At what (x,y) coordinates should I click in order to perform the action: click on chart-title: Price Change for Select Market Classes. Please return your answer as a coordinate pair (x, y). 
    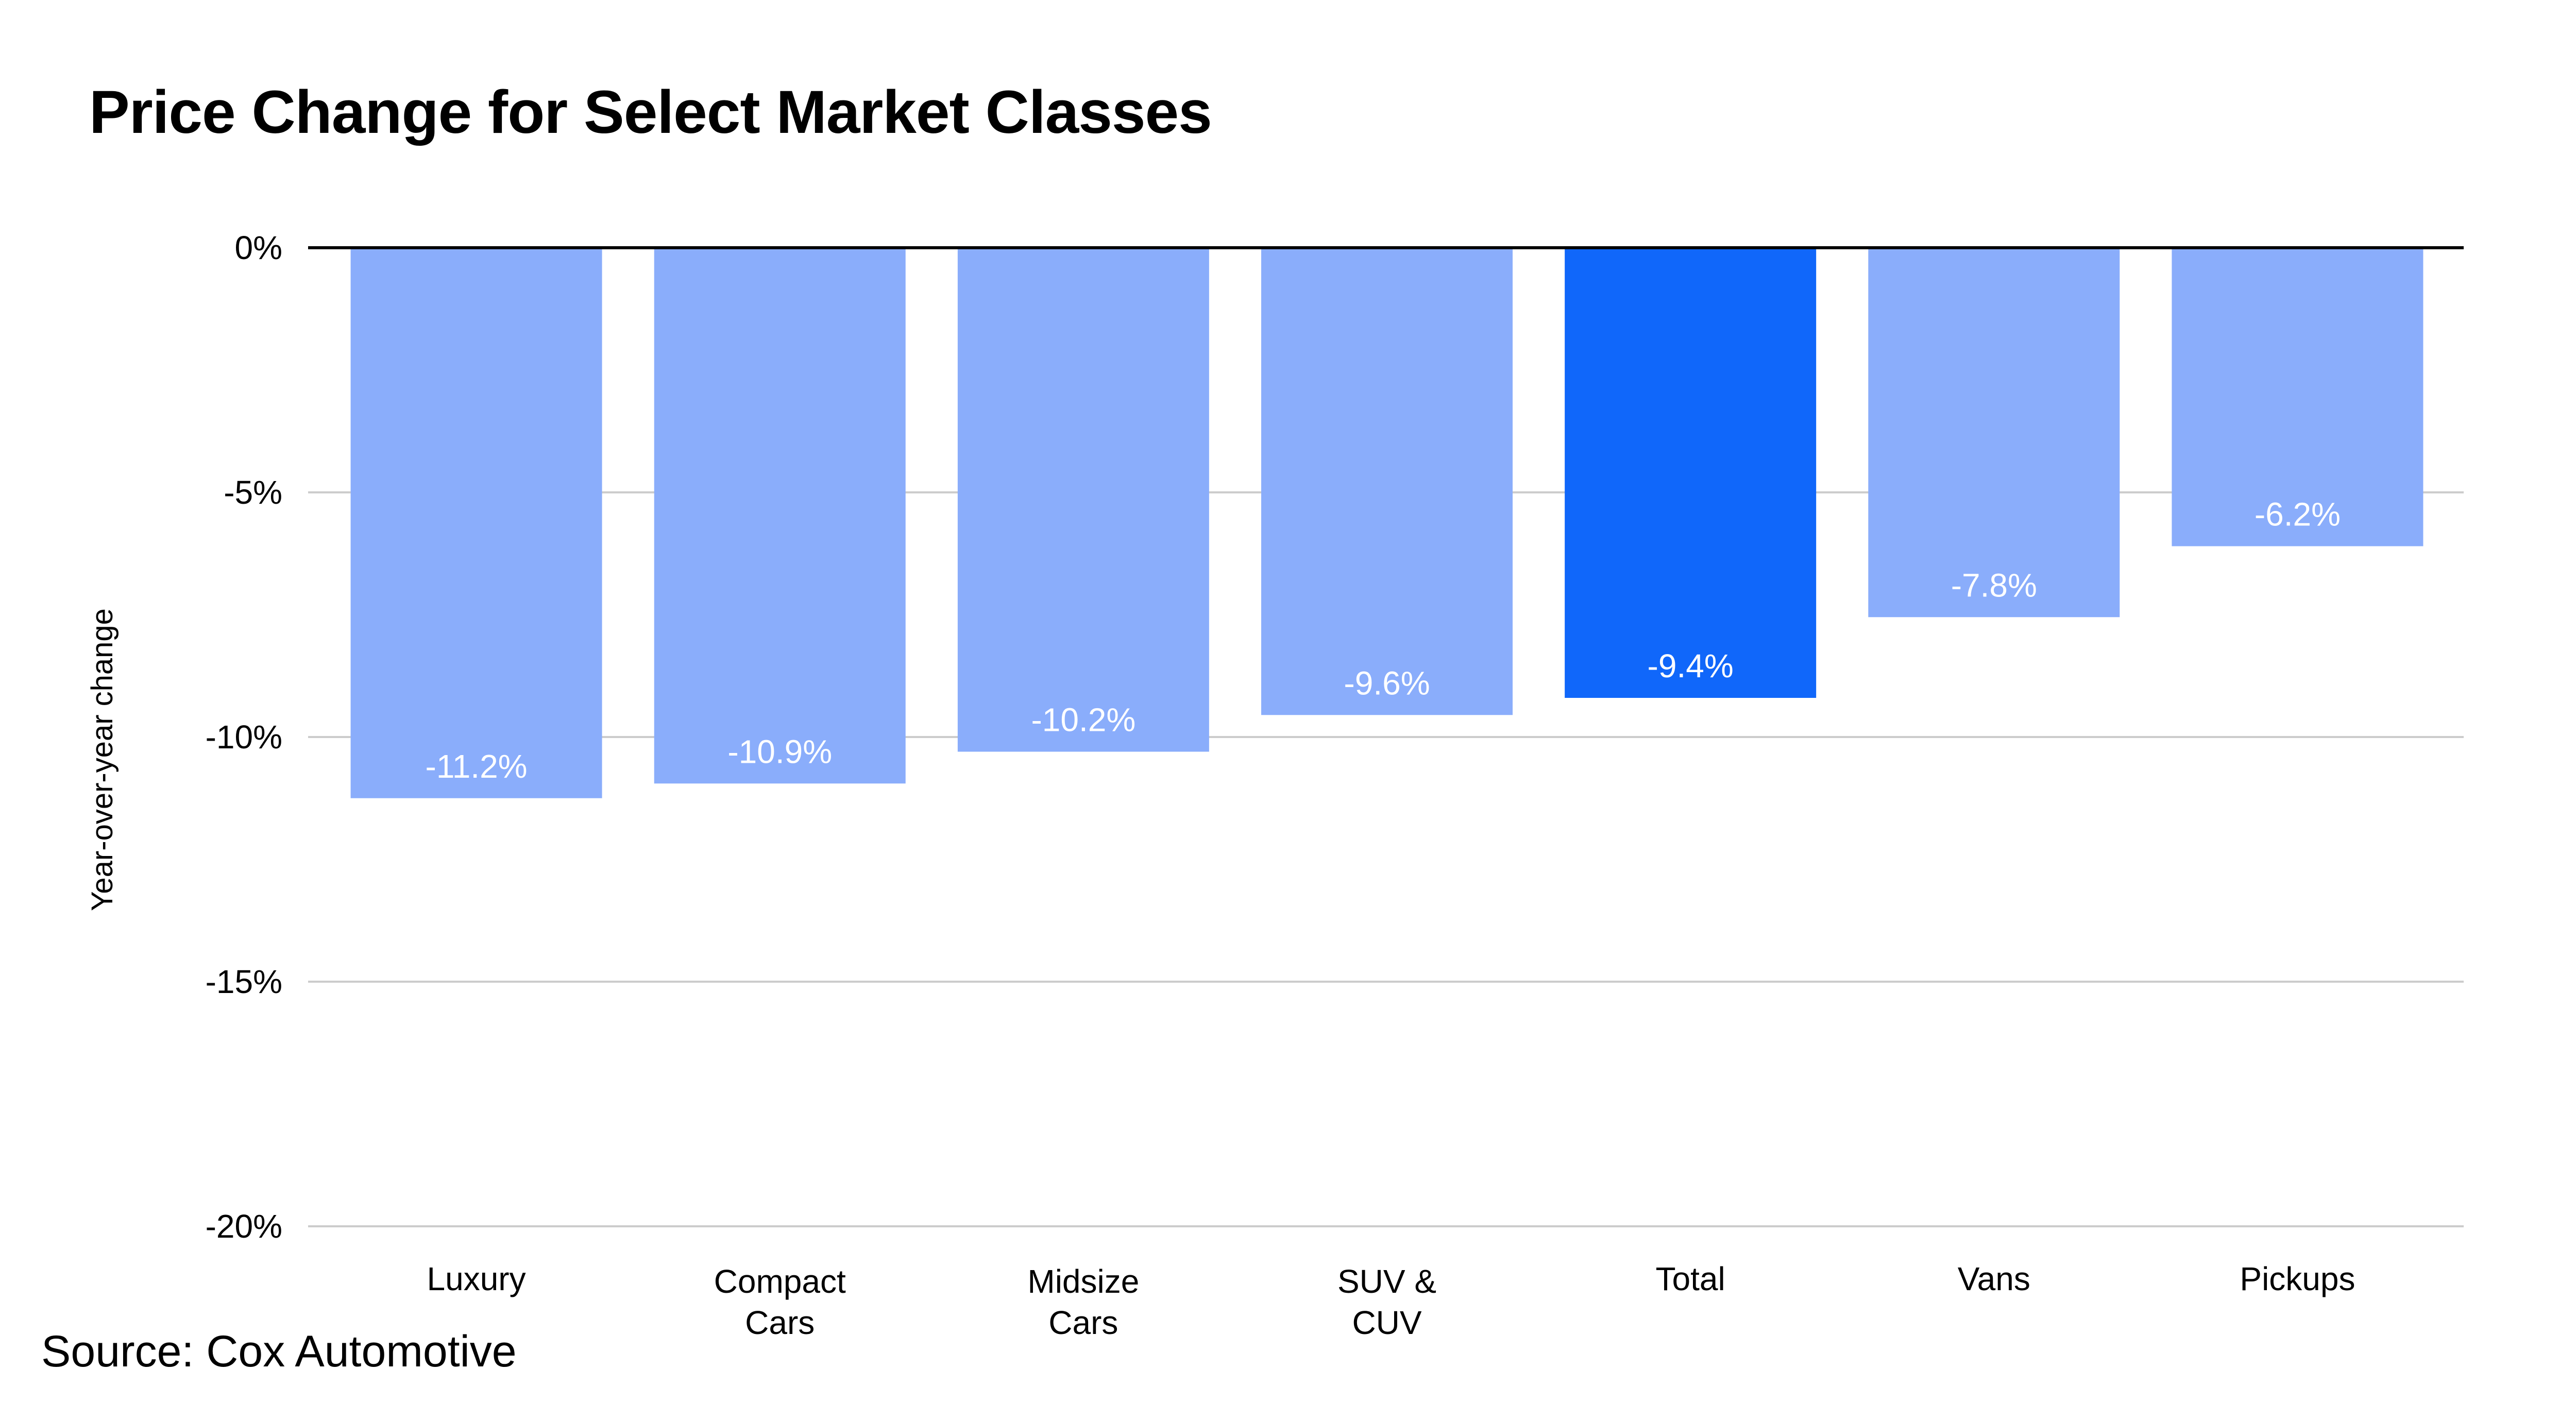
    Looking at the image, I should click on (650, 112).